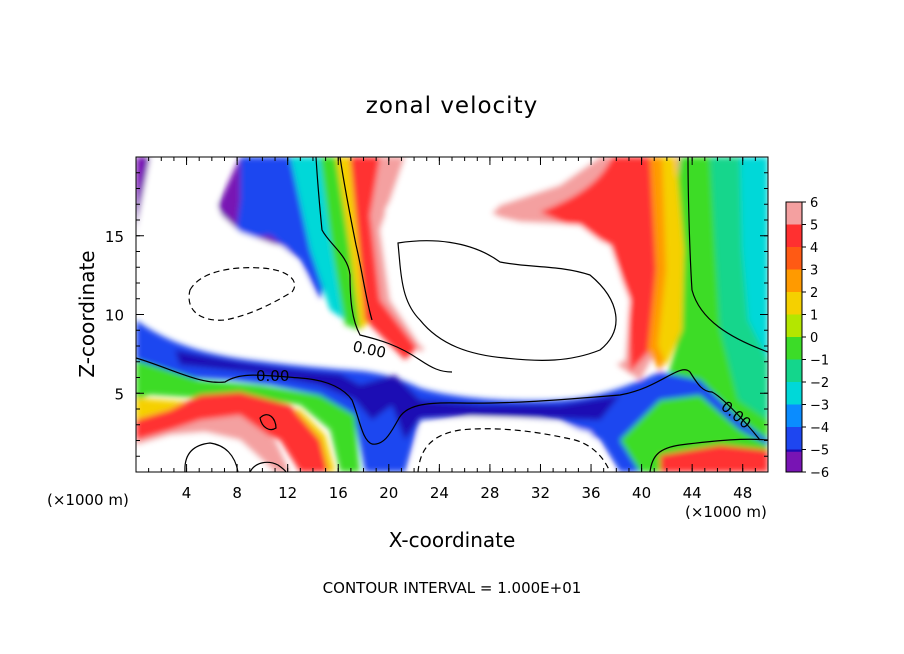 The image size is (904, 654). I want to click on field-white-lower-left, so click(205, 452).